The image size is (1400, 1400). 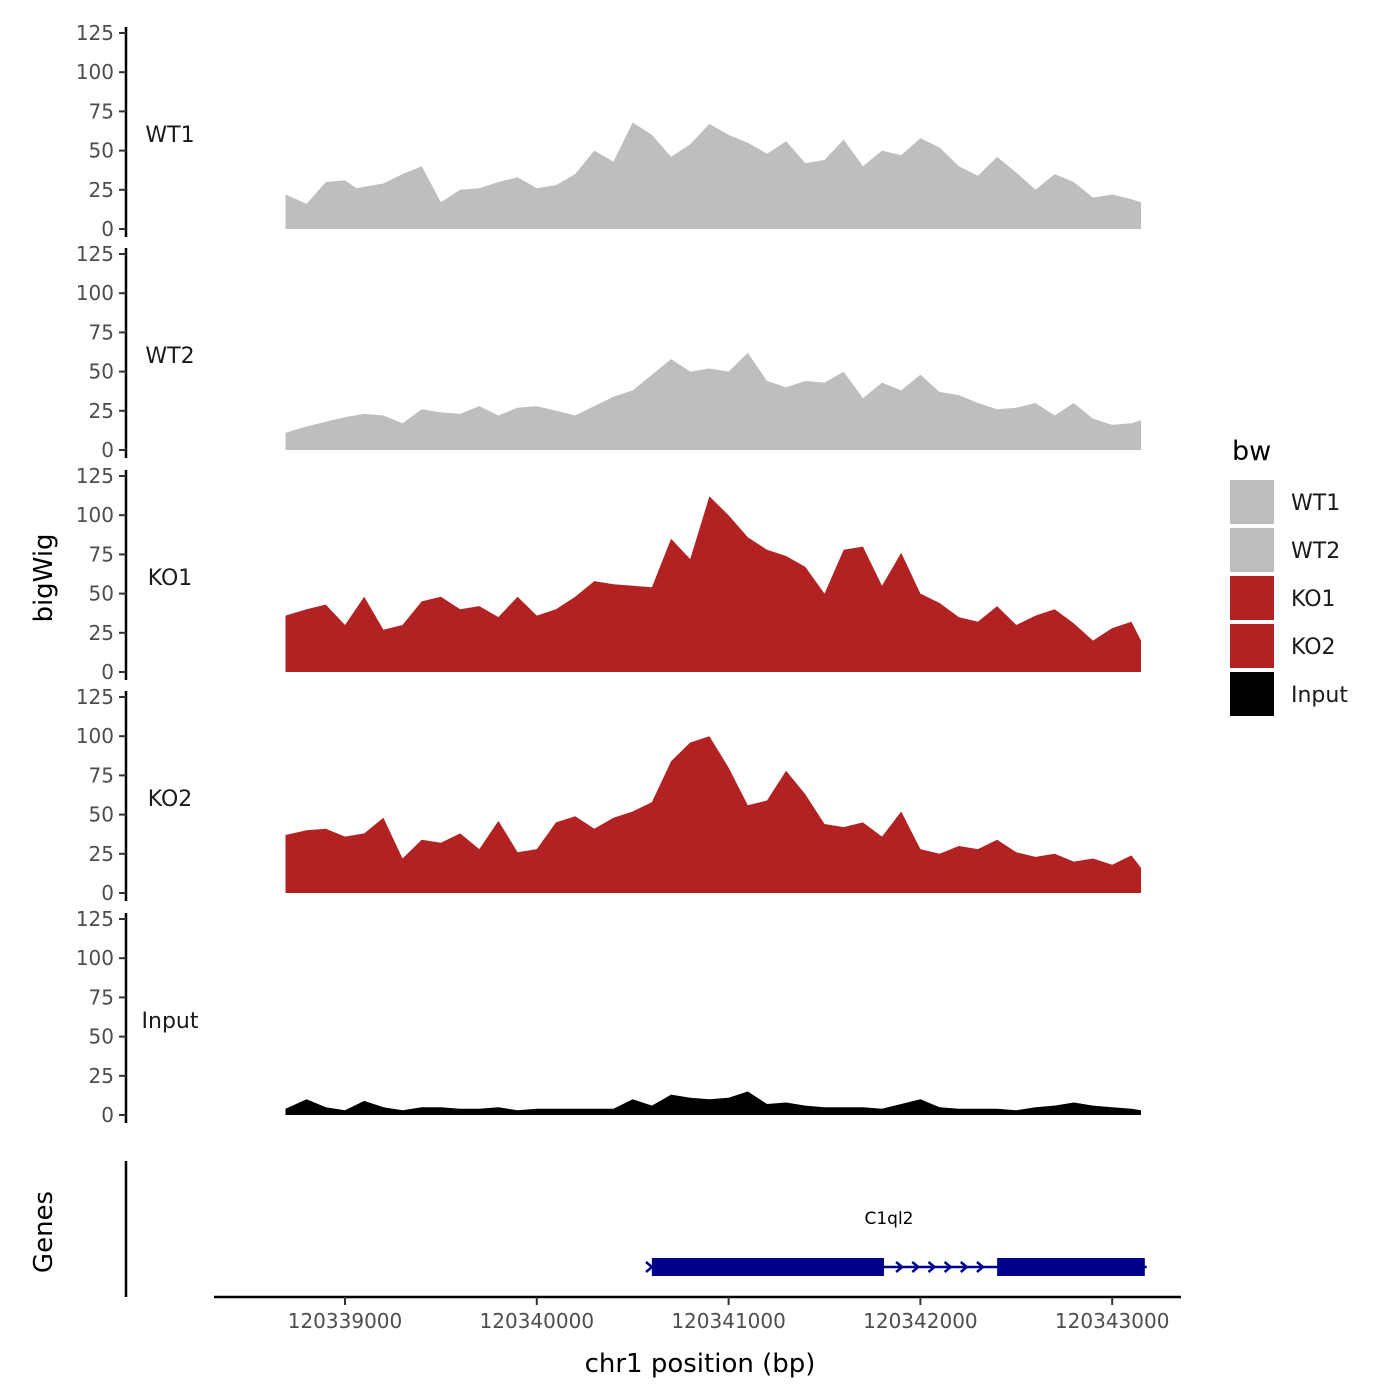 What do you see at coordinates (1315, 503) in the screenshot?
I see `legend-label: WT1` at bounding box center [1315, 503].